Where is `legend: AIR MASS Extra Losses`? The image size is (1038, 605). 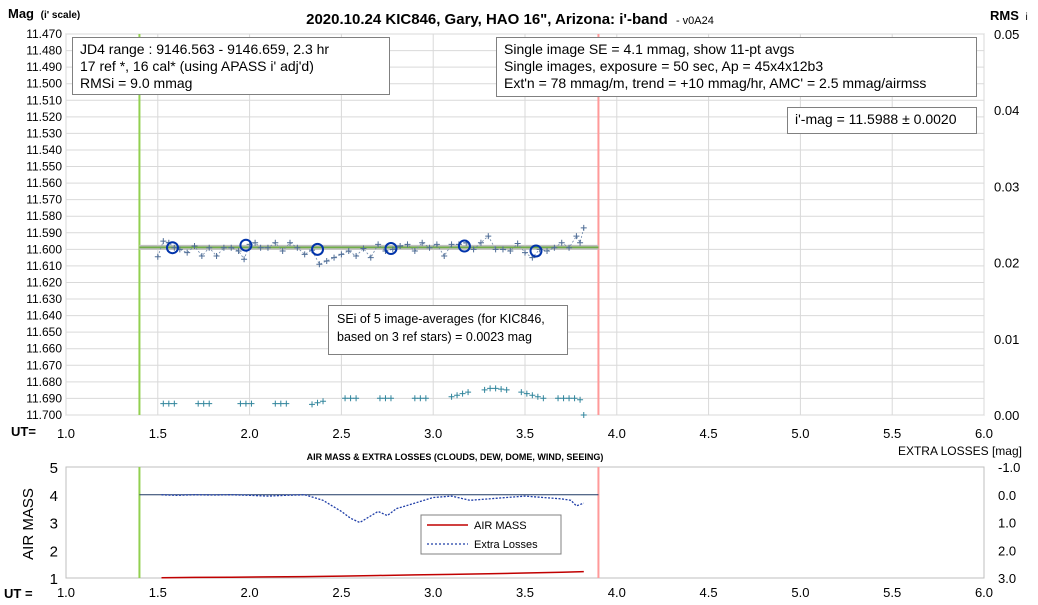
legend: AIR MASS Extra Losses is located at coordinates (491, 534).